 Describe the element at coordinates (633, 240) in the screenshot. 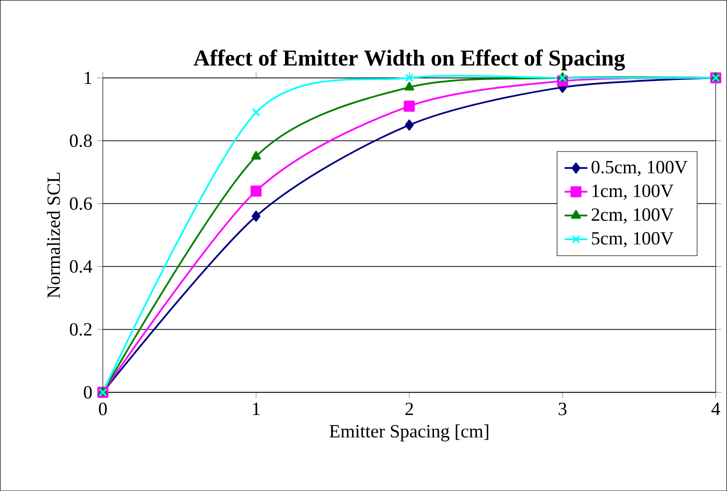

I see `legend-label: 5cm, 100V` at that location.